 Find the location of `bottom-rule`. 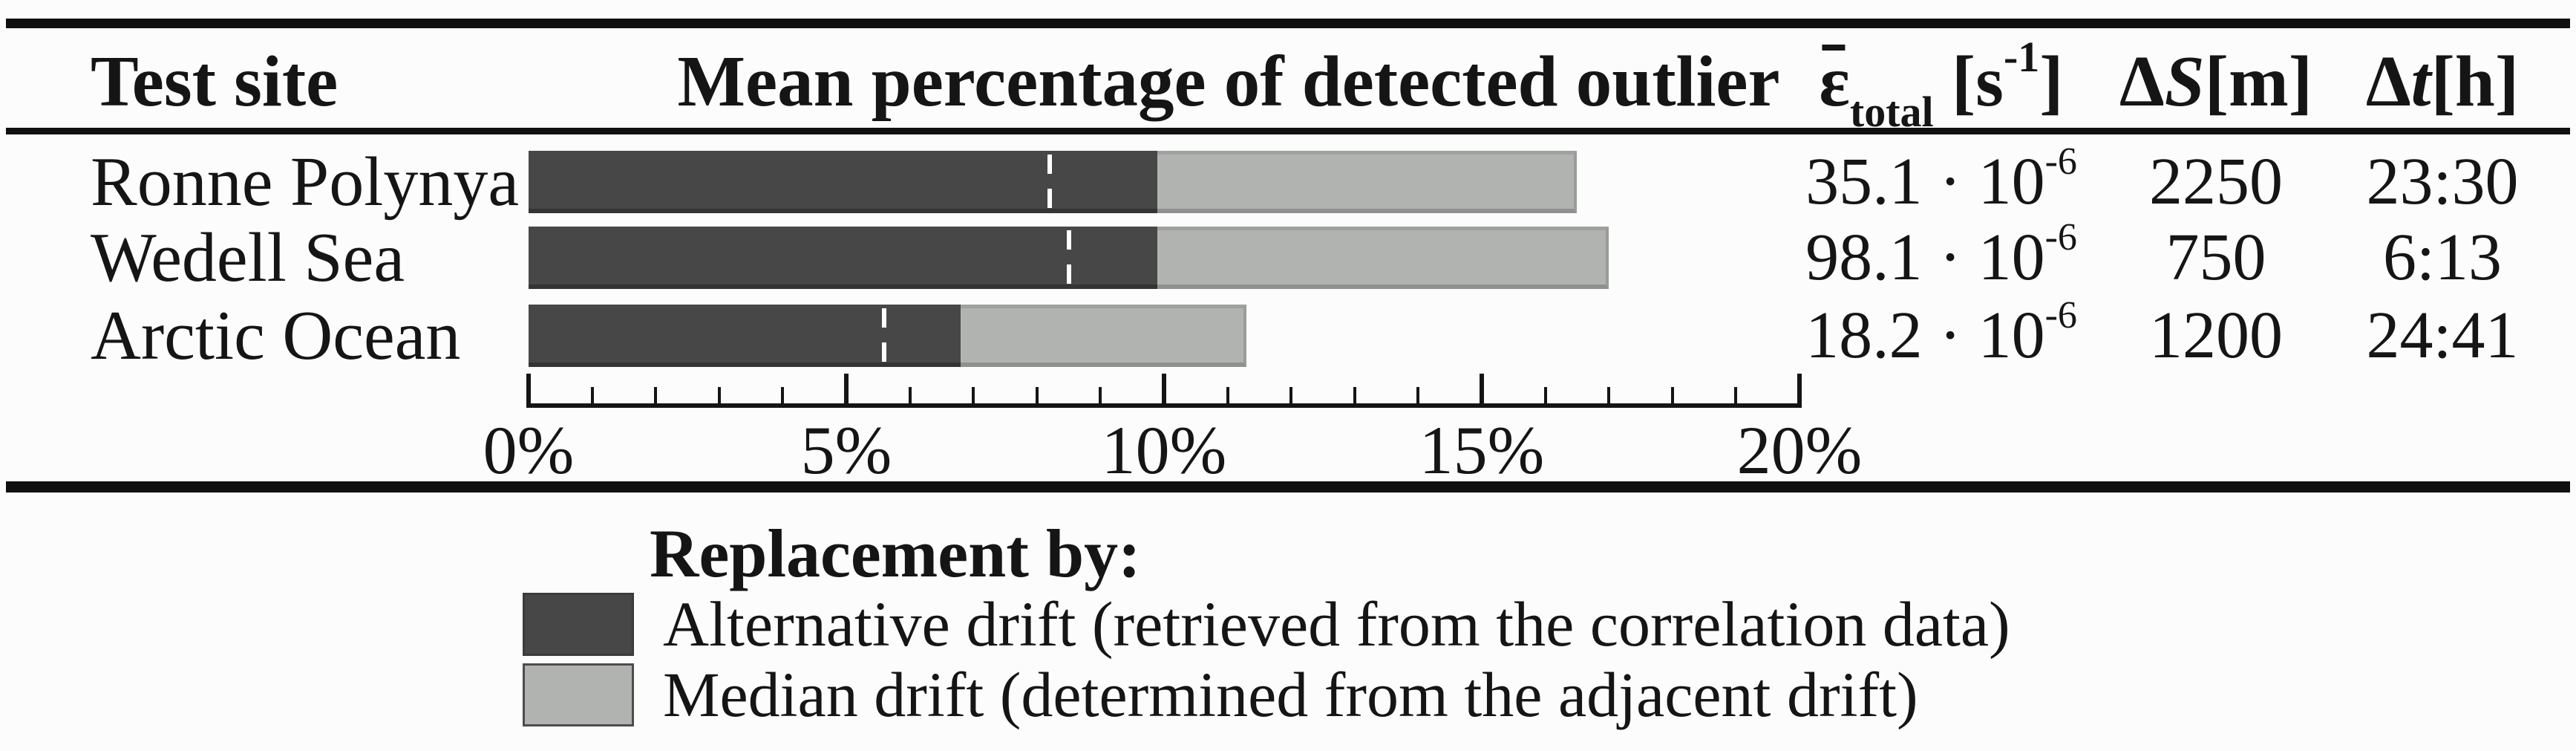

bottom-rule is located at coordinates (1288, 486).